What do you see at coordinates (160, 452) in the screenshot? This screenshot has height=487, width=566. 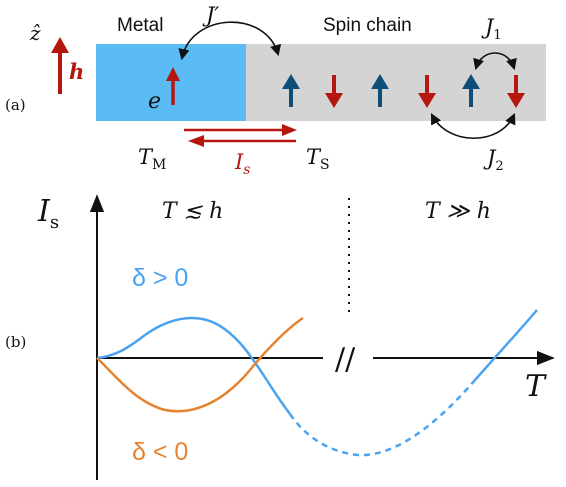 I see `series-negative-label: δ < 0` at bounding box center [160, 452].